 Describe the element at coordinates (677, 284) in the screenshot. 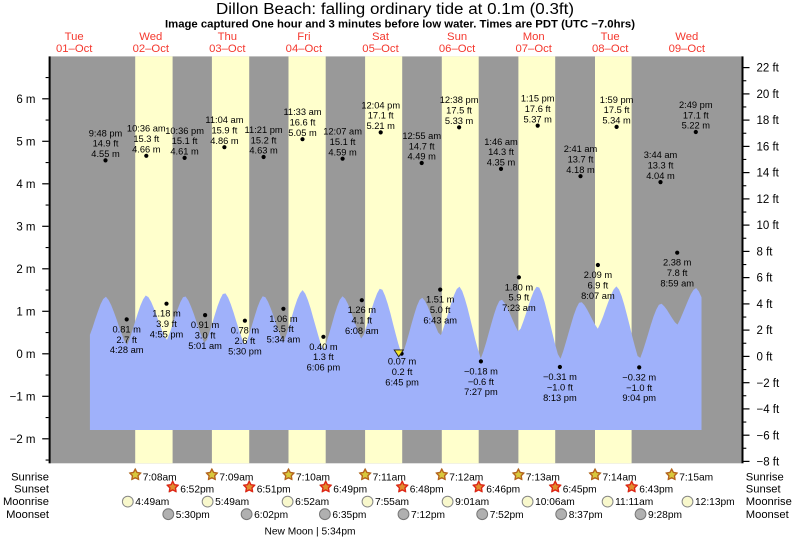

I see `svg-text: 8:59 am` at that location.